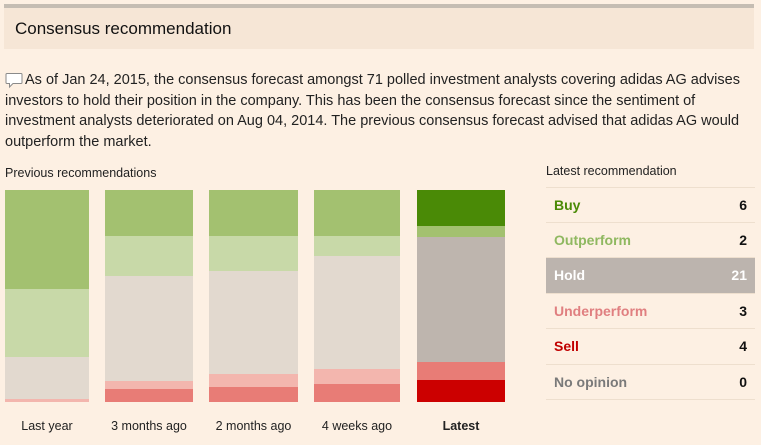 This screenshot has height=445, width=761. Describe the element at coordinates (650, 205) in the screenshot. I see `recommendation-row: Buy 6` at that location.